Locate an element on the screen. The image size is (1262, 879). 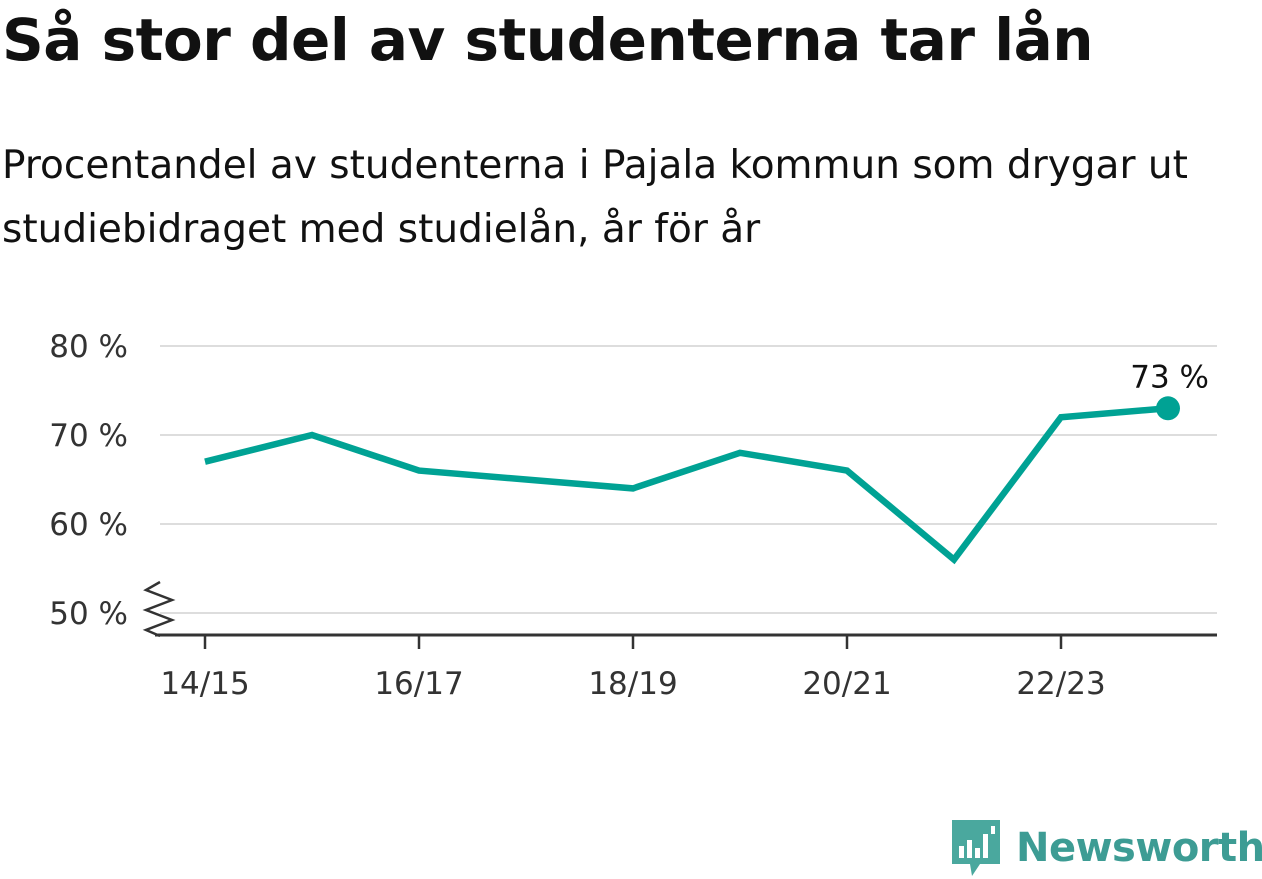
y-tick-label: 80 % is located at coordinates (88, 347).